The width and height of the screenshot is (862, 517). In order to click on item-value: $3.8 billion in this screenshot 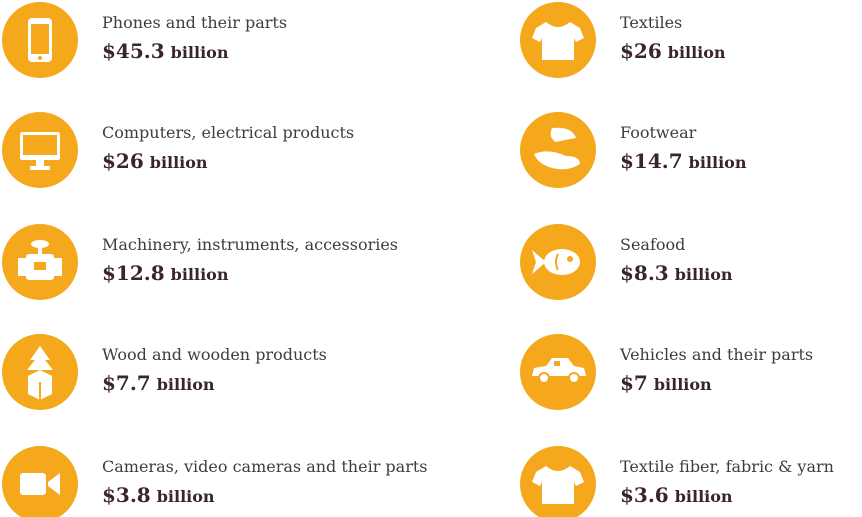, I will do `click(158, 495)`.